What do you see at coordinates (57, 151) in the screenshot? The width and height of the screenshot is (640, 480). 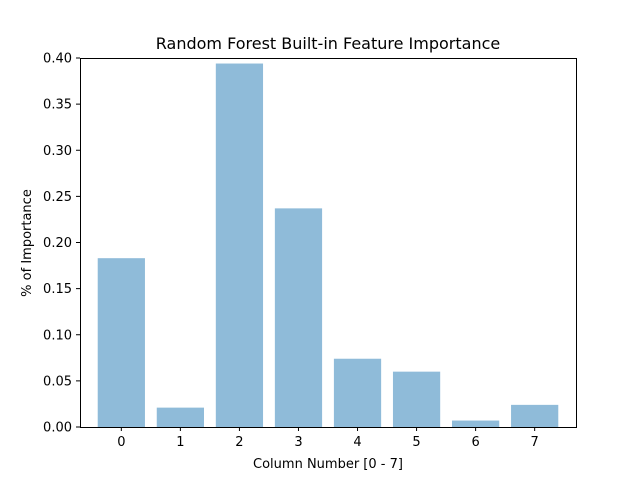 I see `y-tick-label: 0.30` at bounding box center [57, 151].